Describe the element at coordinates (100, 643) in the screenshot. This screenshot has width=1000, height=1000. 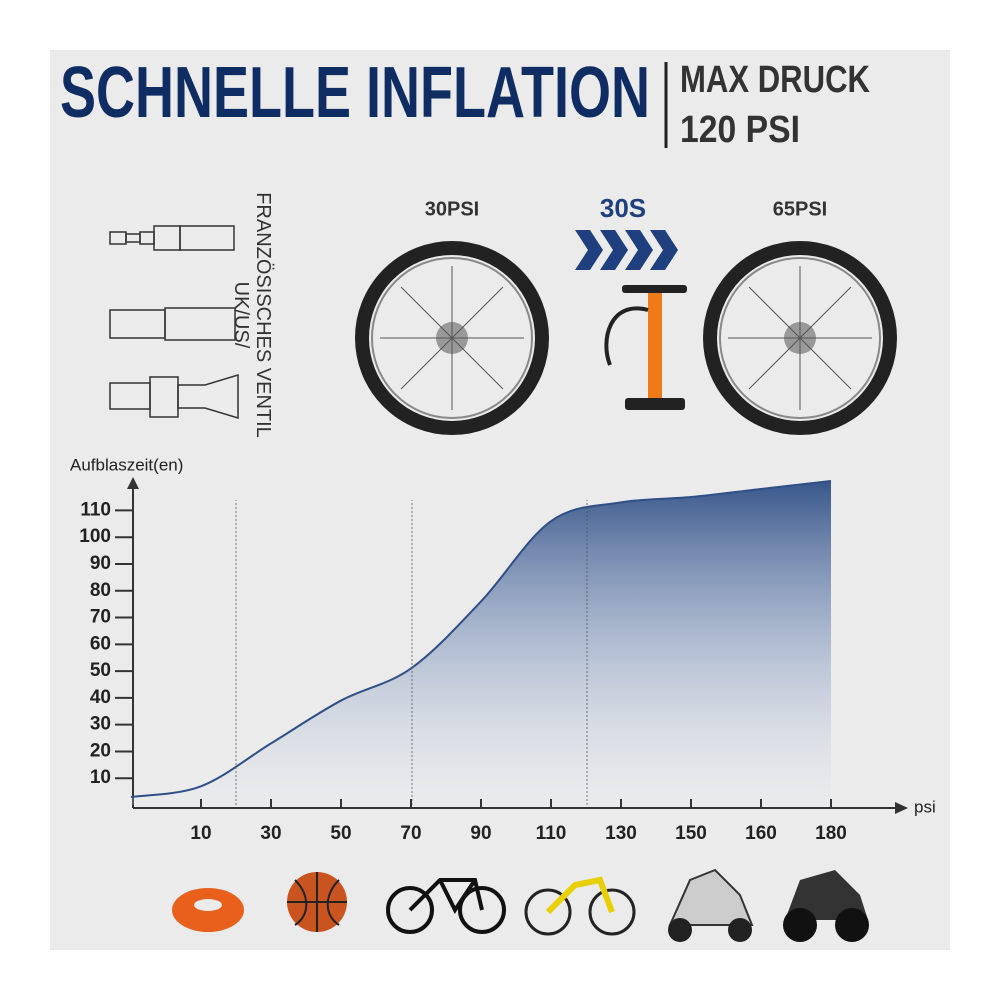
I see `y-tick-label: 60` at that location.